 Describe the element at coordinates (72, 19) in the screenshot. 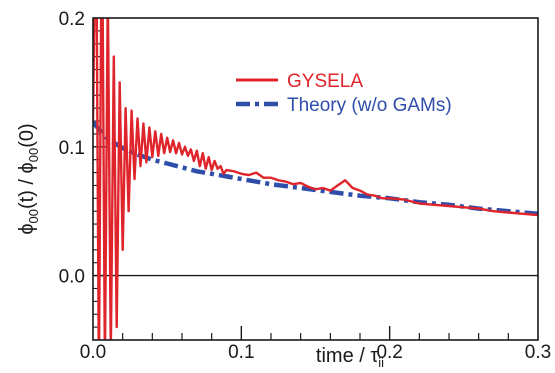

I see `y-tick-label-2: 0.2` at that location.